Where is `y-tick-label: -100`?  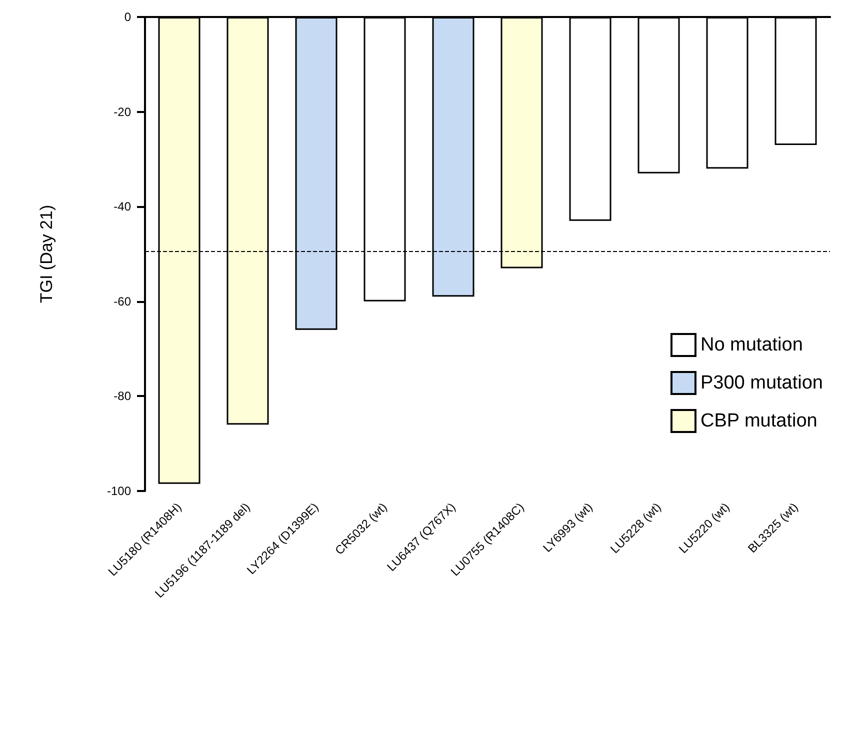 y-tick-label: -100 is located at coordinates (119, 491).